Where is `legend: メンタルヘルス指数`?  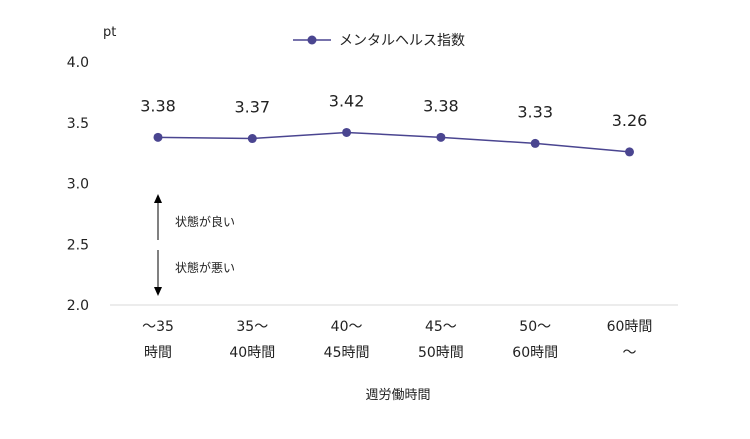
legend: メンタルヘルス指数 is located at coordinates (379, 41).